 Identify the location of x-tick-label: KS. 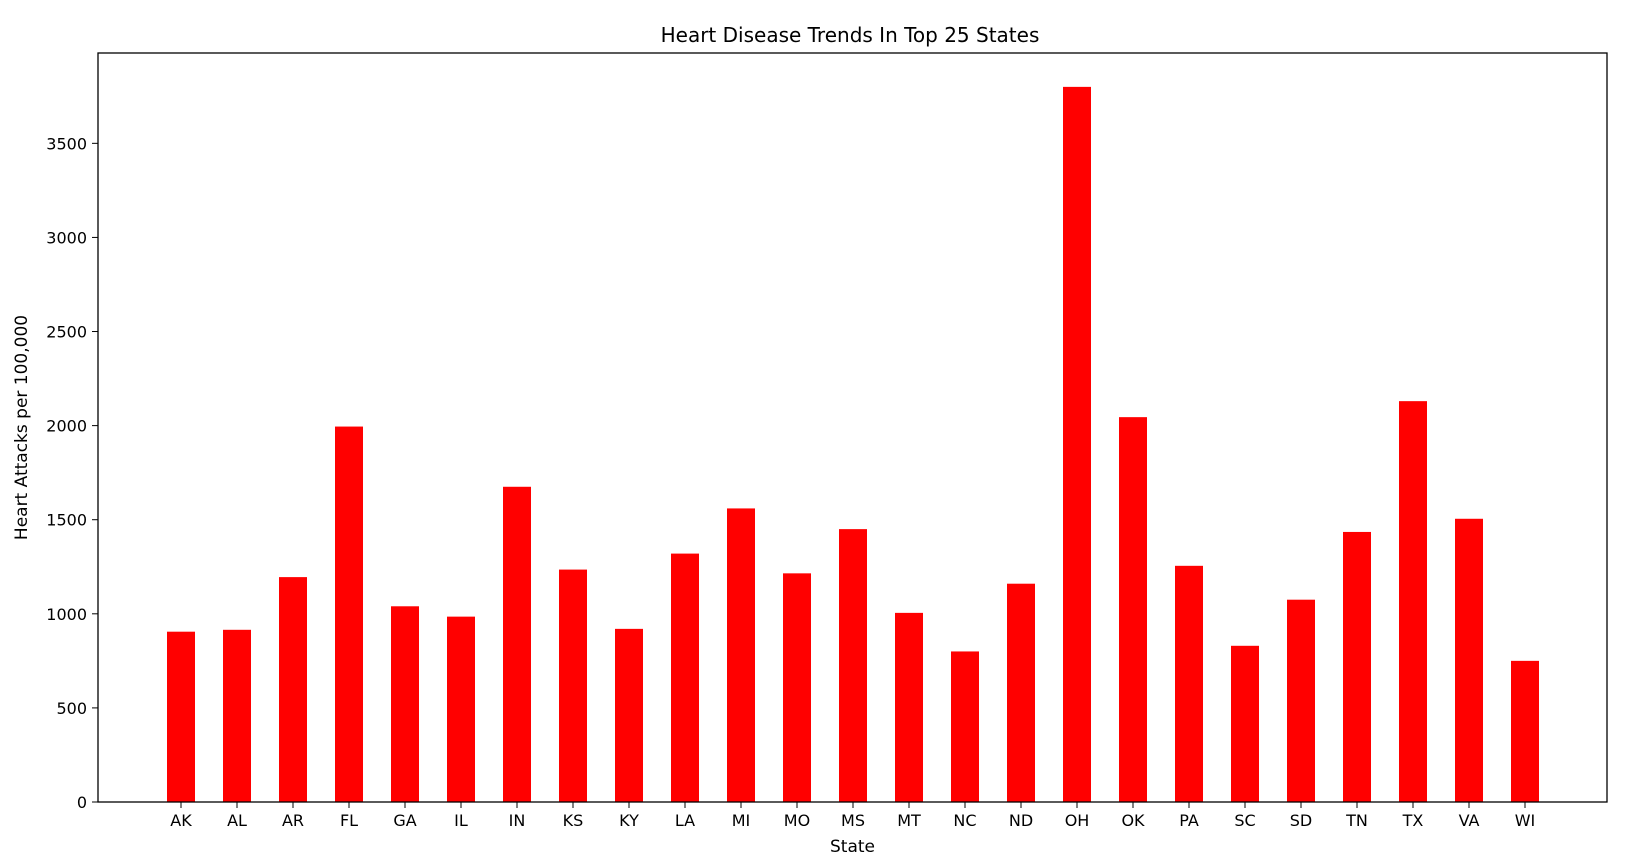
(573, 820).